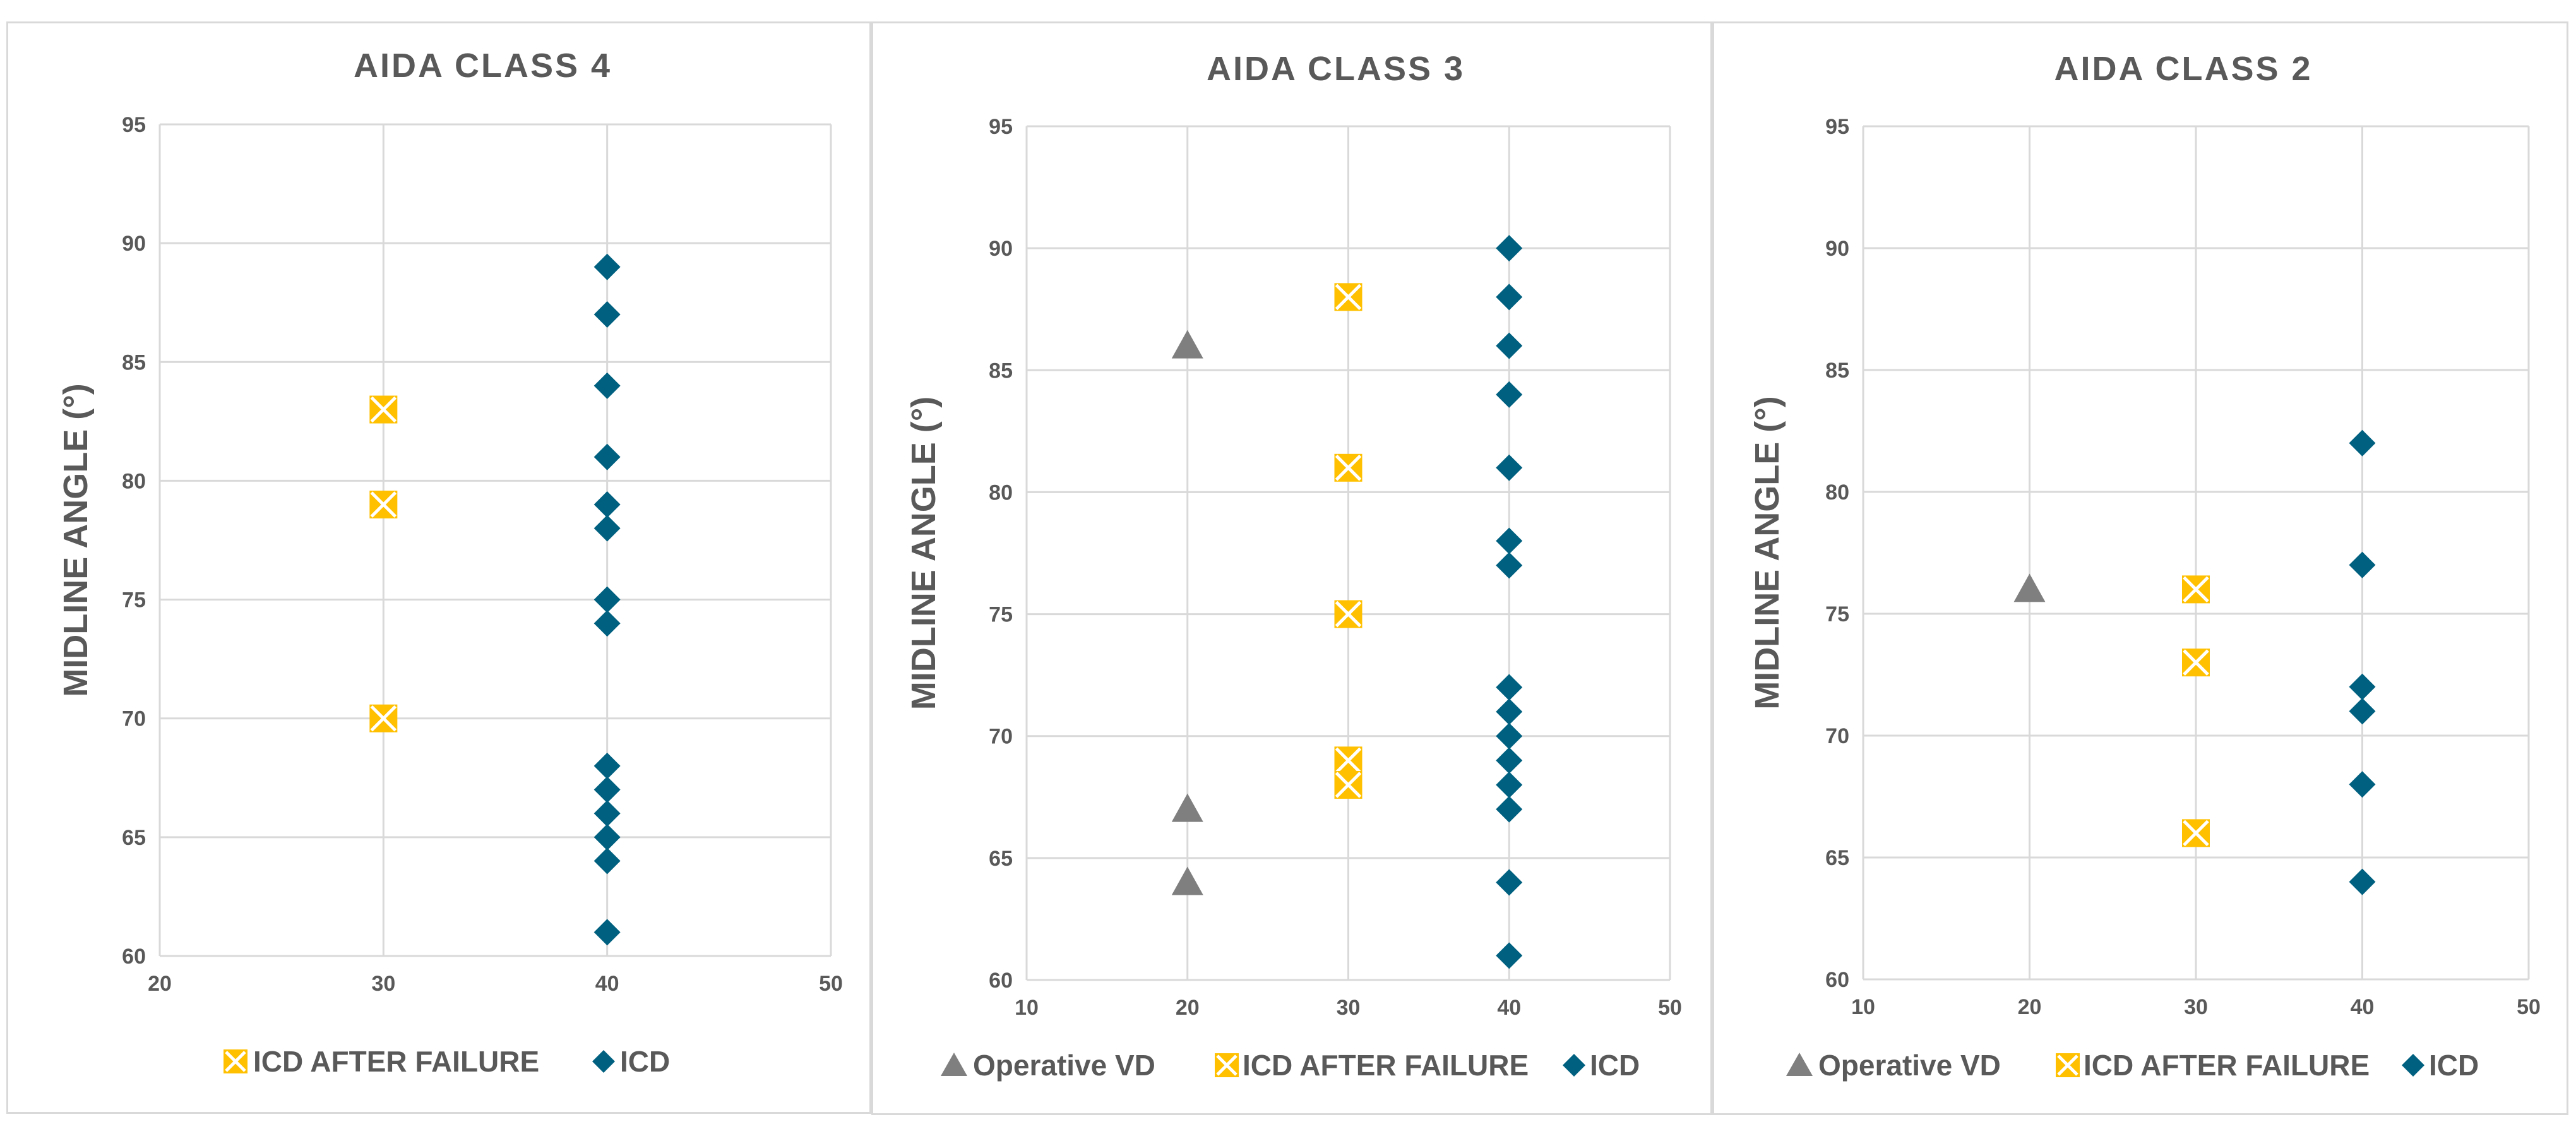  What do you see at coordinates (1064, 1065) in the screenshot?
I see `legend-label: Operative VD` at bounding box center [1064, 1065].